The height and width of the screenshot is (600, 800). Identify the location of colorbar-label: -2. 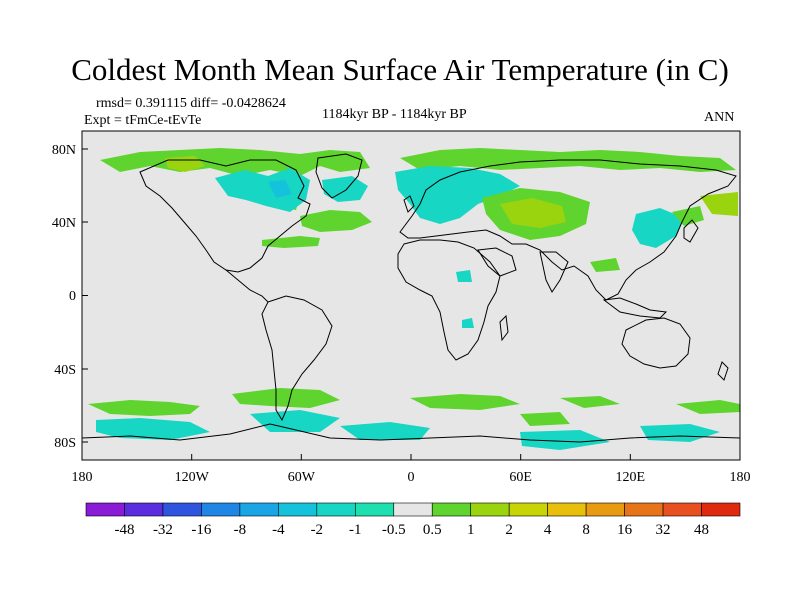
(317, 530).